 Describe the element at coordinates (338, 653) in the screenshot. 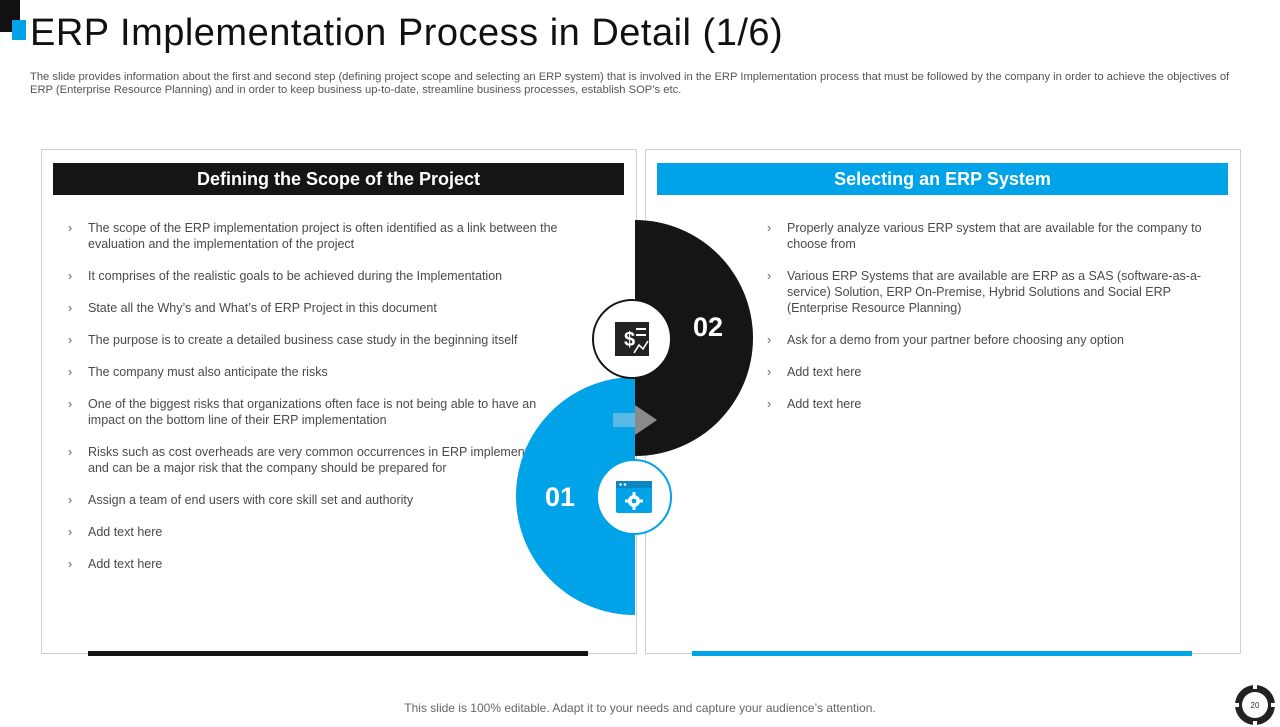

I see `scope-panel-bottom-bar` at that location.